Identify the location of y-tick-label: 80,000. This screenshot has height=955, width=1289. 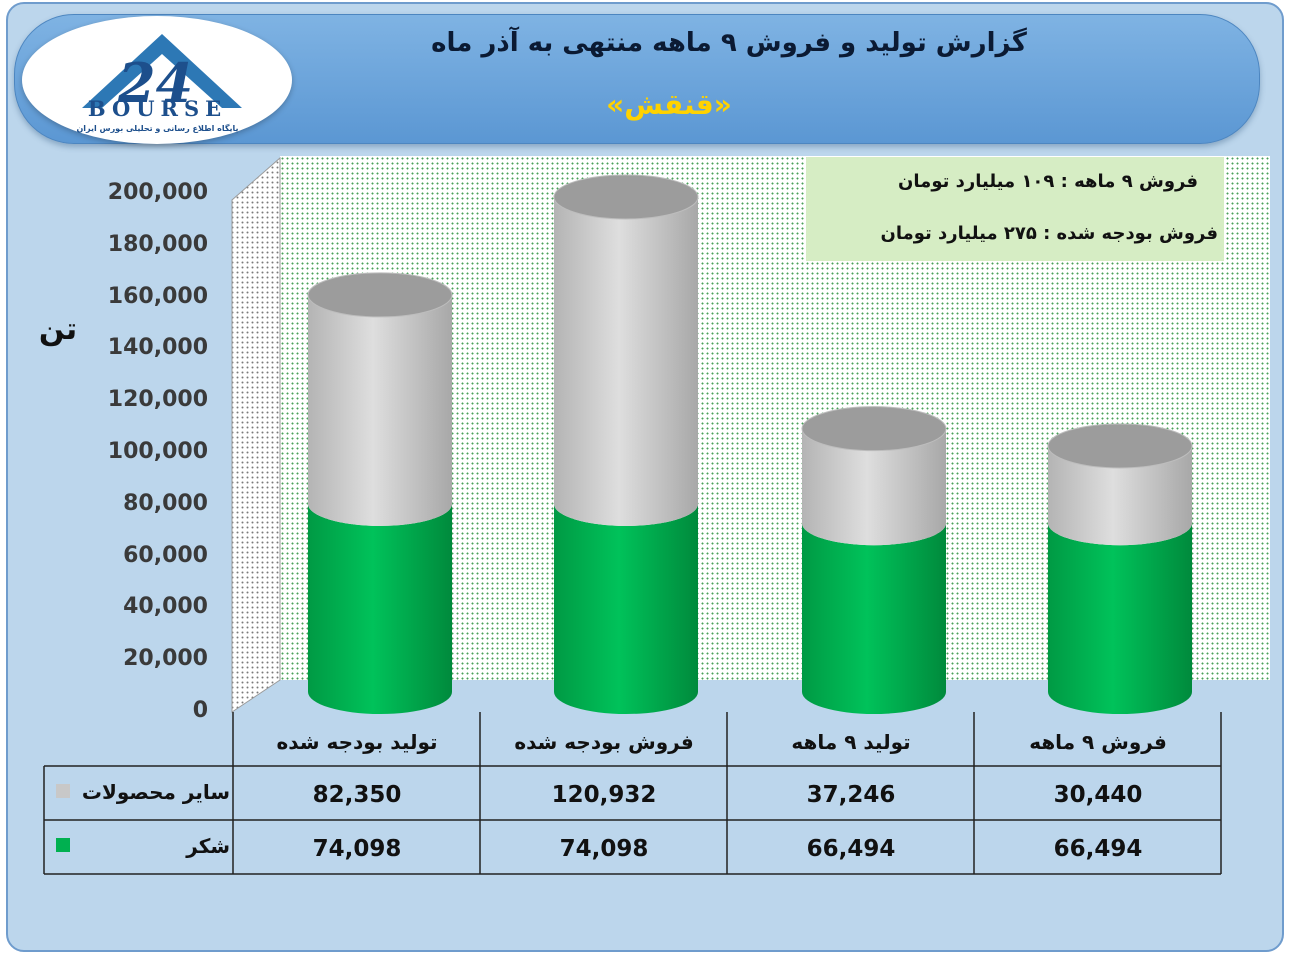
(165, 503).